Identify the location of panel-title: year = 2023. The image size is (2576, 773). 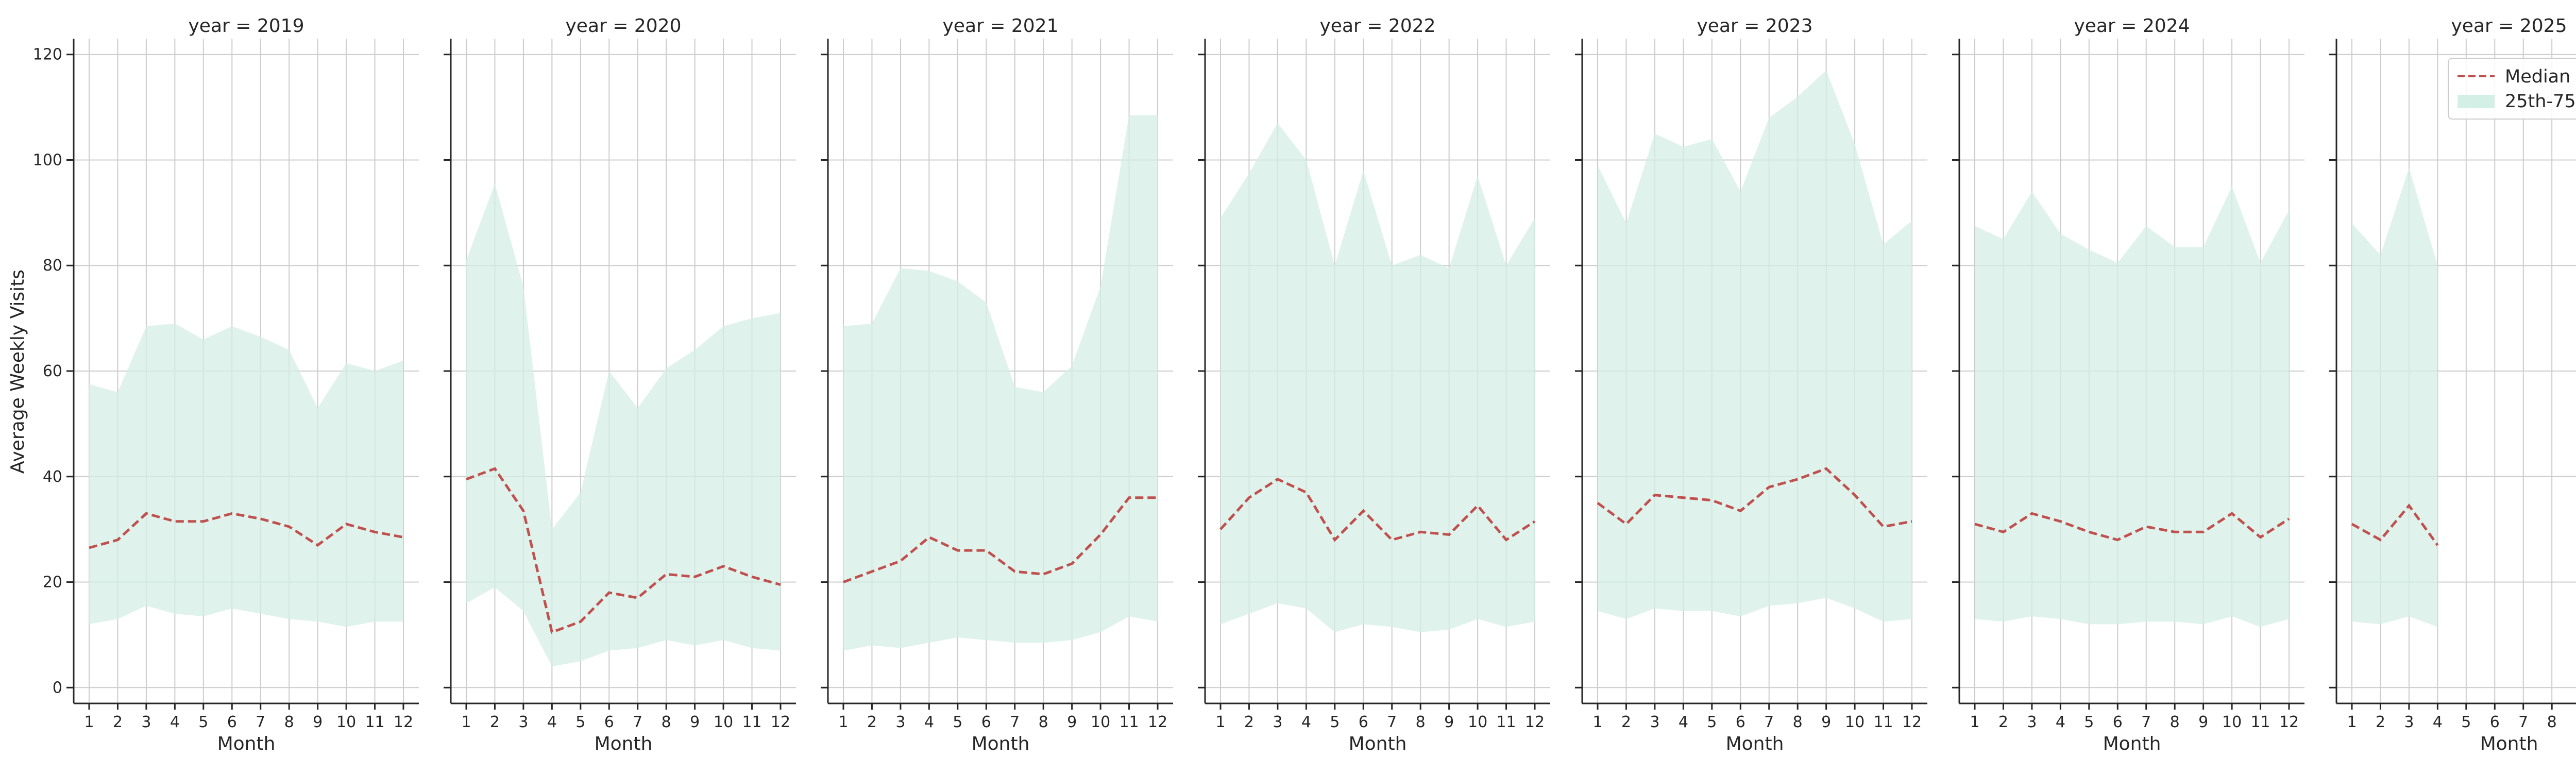
(1755, 26).